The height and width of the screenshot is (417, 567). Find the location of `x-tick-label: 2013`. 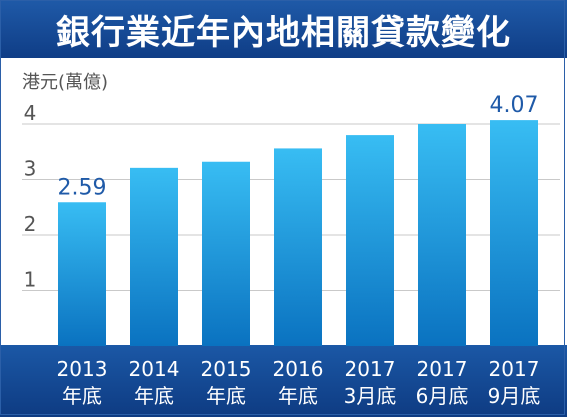

x-tick-label: 2013 is located at coordinates (82, 369).